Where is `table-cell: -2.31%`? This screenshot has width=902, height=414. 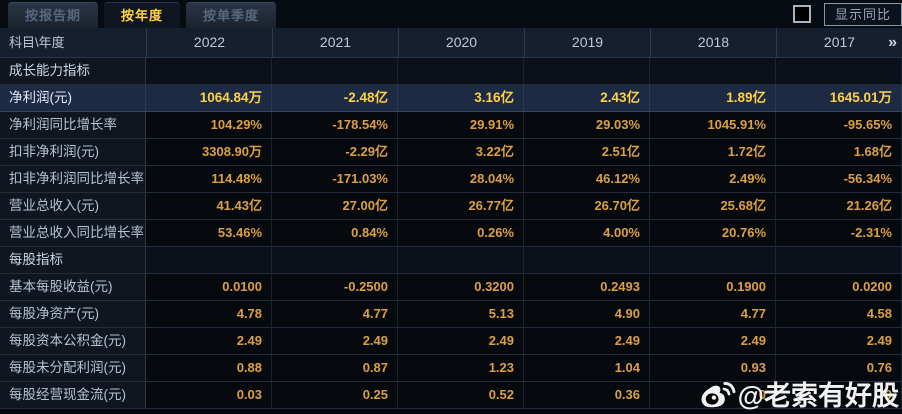
table-cell: -2.31% is located at coordinates (839, 233).